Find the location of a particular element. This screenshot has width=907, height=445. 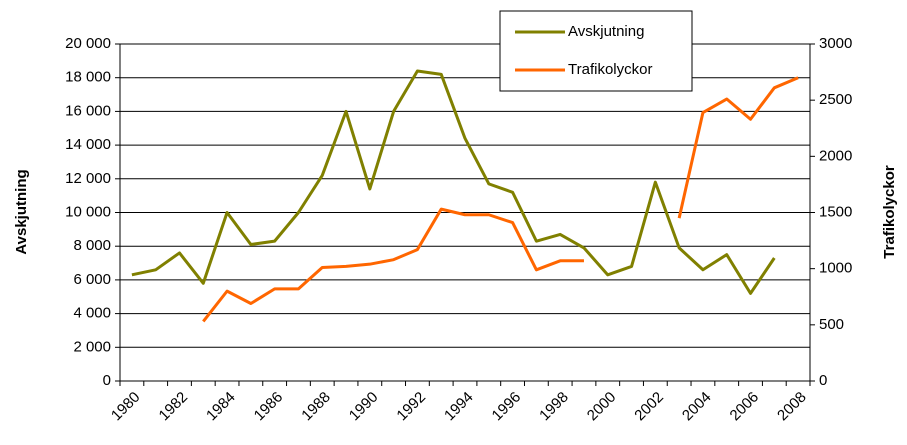

y-tick-label: 10 000 is located at coordinates (88, 211).